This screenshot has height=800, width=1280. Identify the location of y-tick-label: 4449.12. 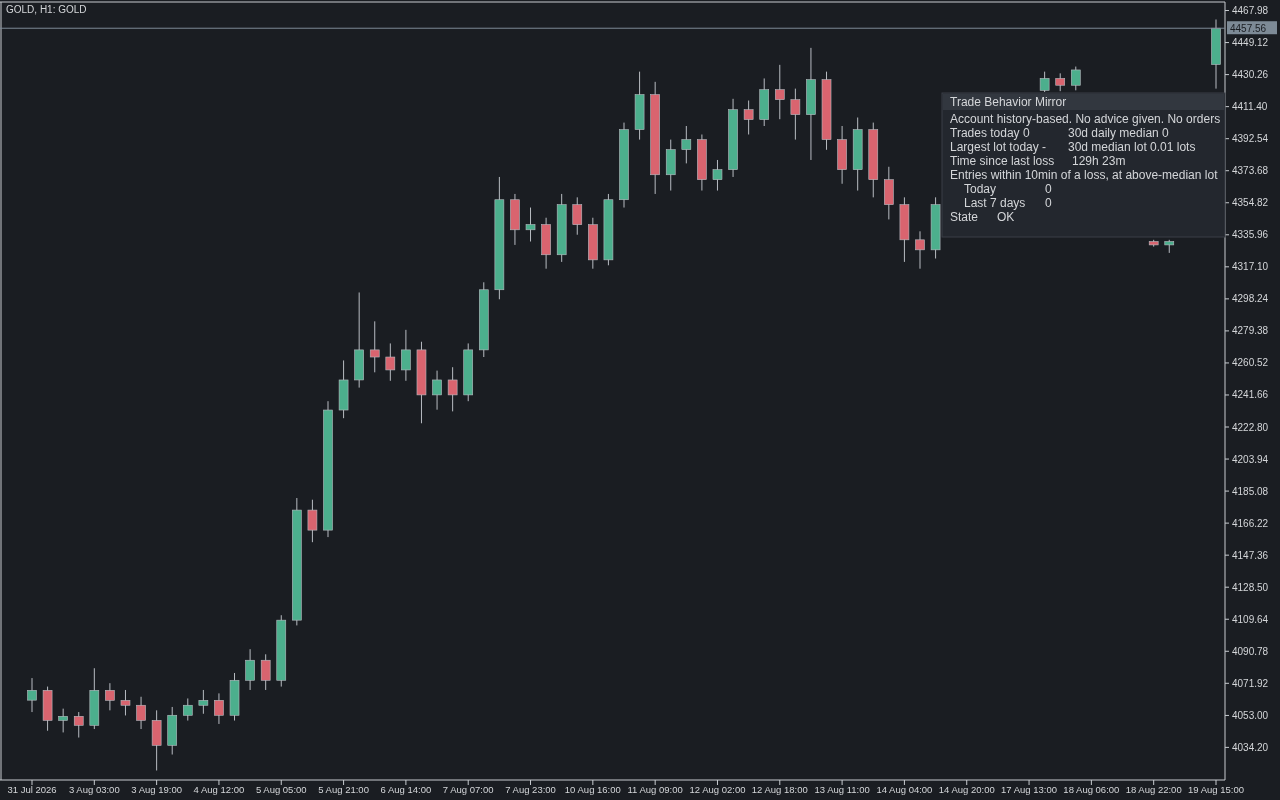
(1250, 43).